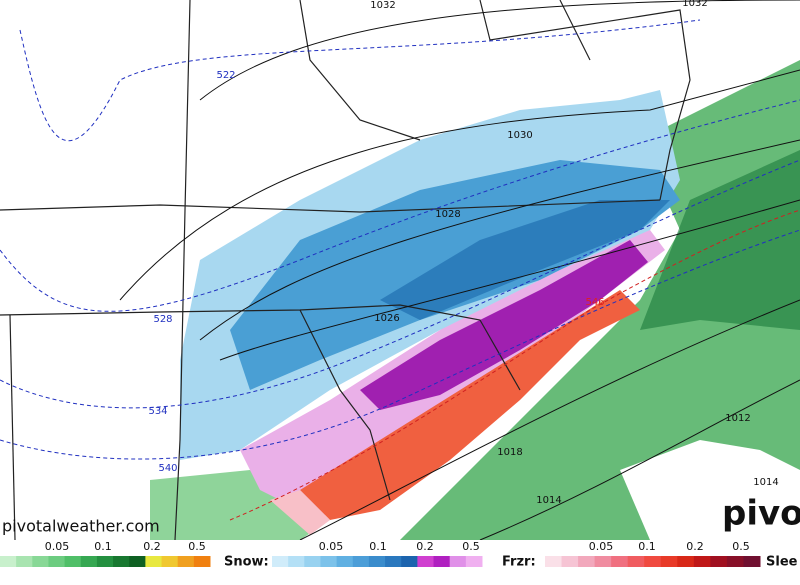 The height and width of the screenshot is (585, 800). What do you see at coordinates (519, 135) in the screenshot?
I see `contour-label: 1030` at bounding box center [519, 135].